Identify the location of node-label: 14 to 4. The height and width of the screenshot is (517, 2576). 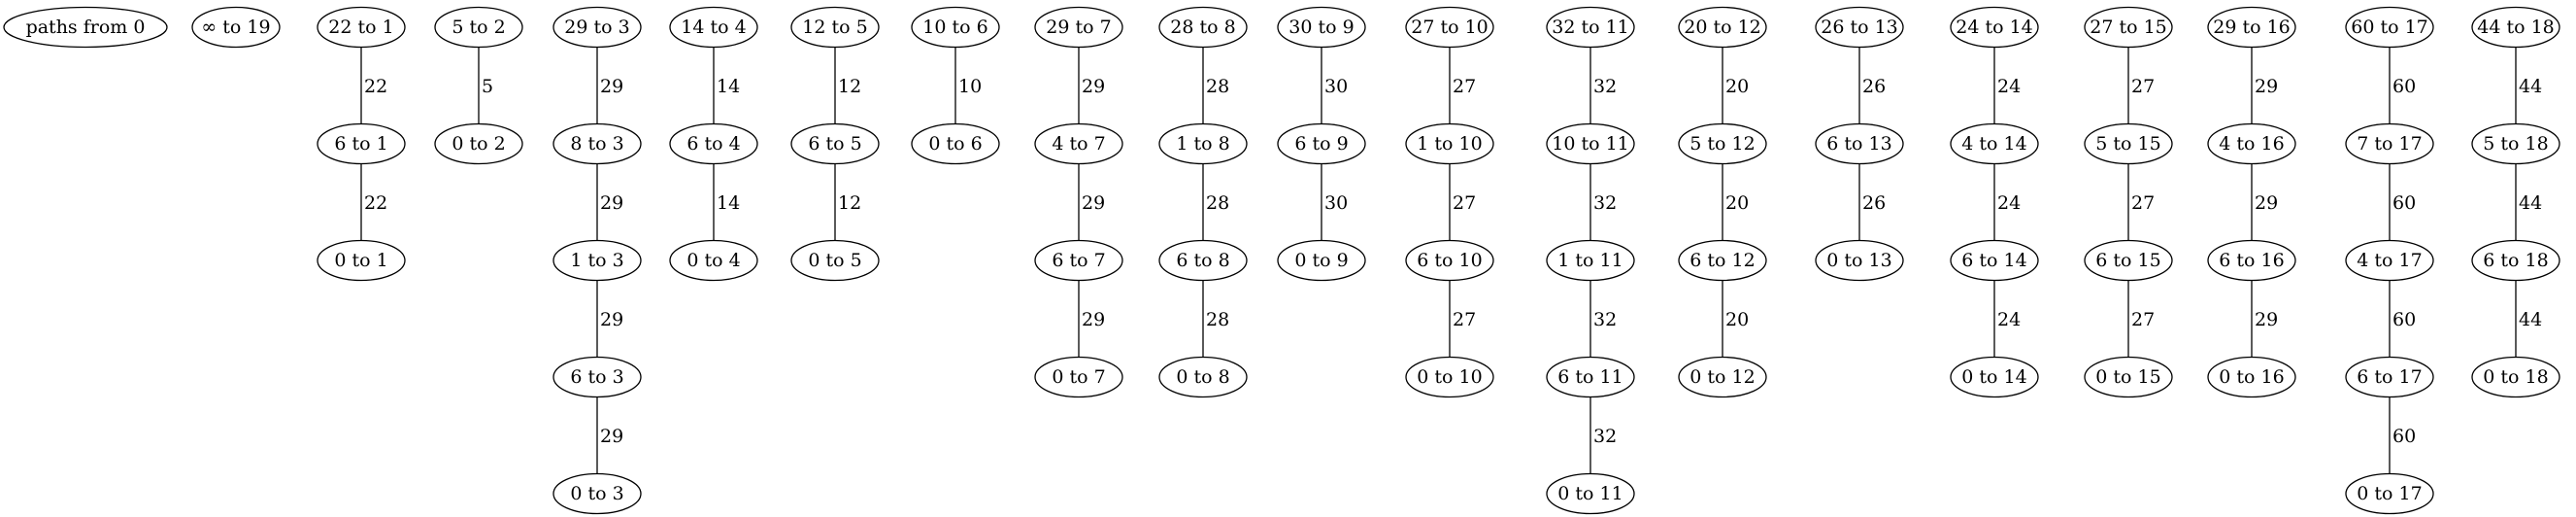
(714, 27).